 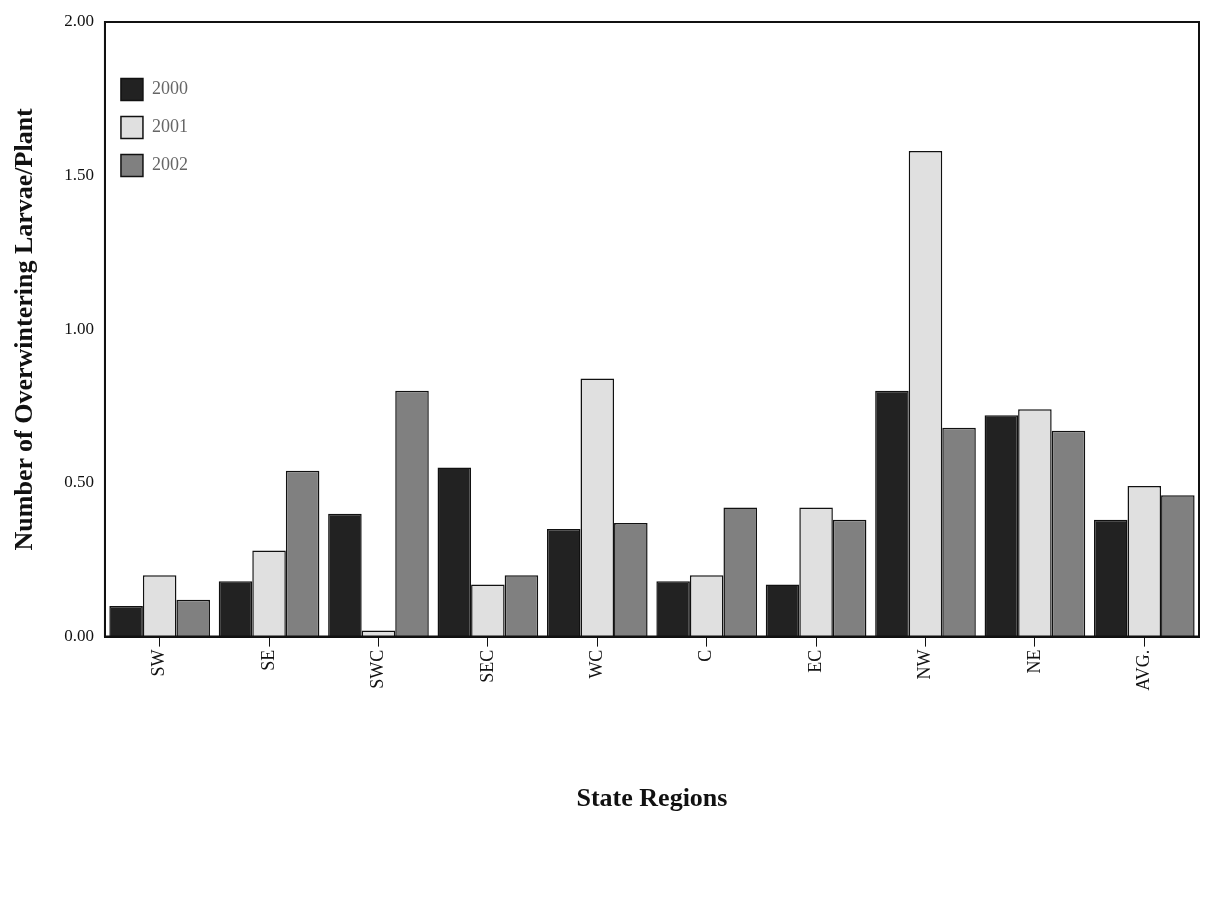 I want to click on x-tick-label: NW, so click(x=924, y=664).